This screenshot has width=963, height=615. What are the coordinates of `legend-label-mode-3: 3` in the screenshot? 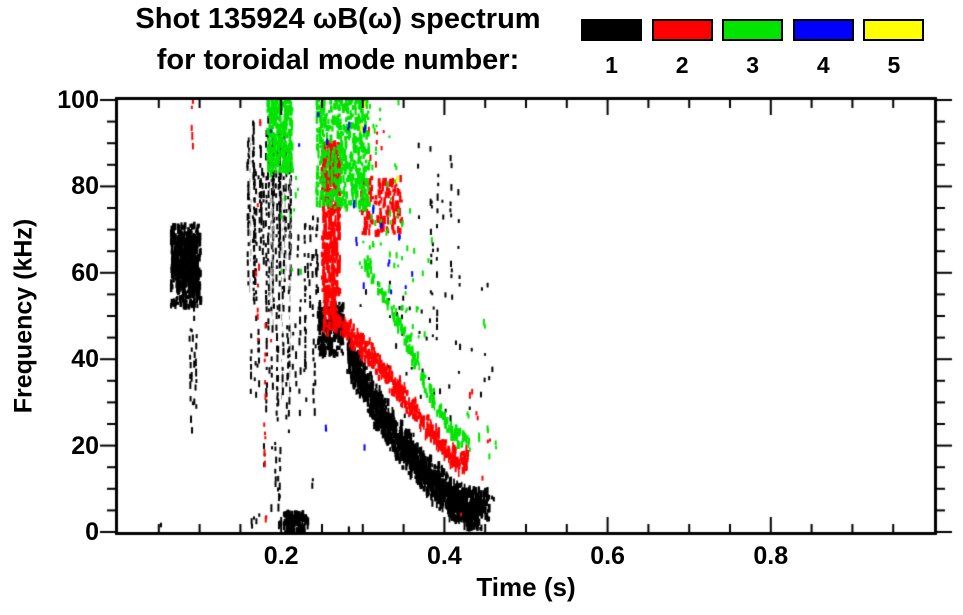 It's located at (753, 65).